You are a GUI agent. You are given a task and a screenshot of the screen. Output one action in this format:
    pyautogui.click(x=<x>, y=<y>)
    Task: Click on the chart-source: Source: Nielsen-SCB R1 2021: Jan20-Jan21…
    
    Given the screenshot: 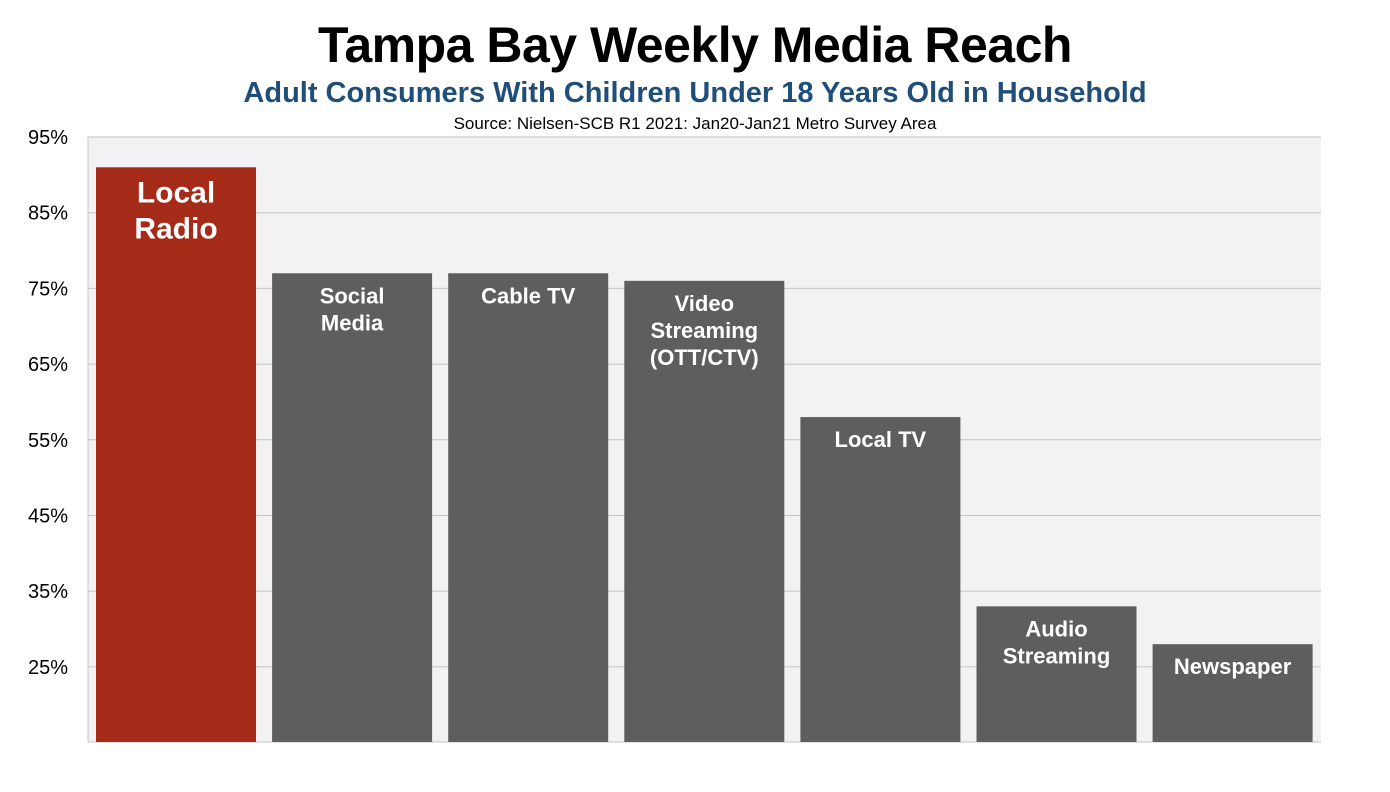 What is the action you would take?
    pyautogui.click(x=695, y=123)
    